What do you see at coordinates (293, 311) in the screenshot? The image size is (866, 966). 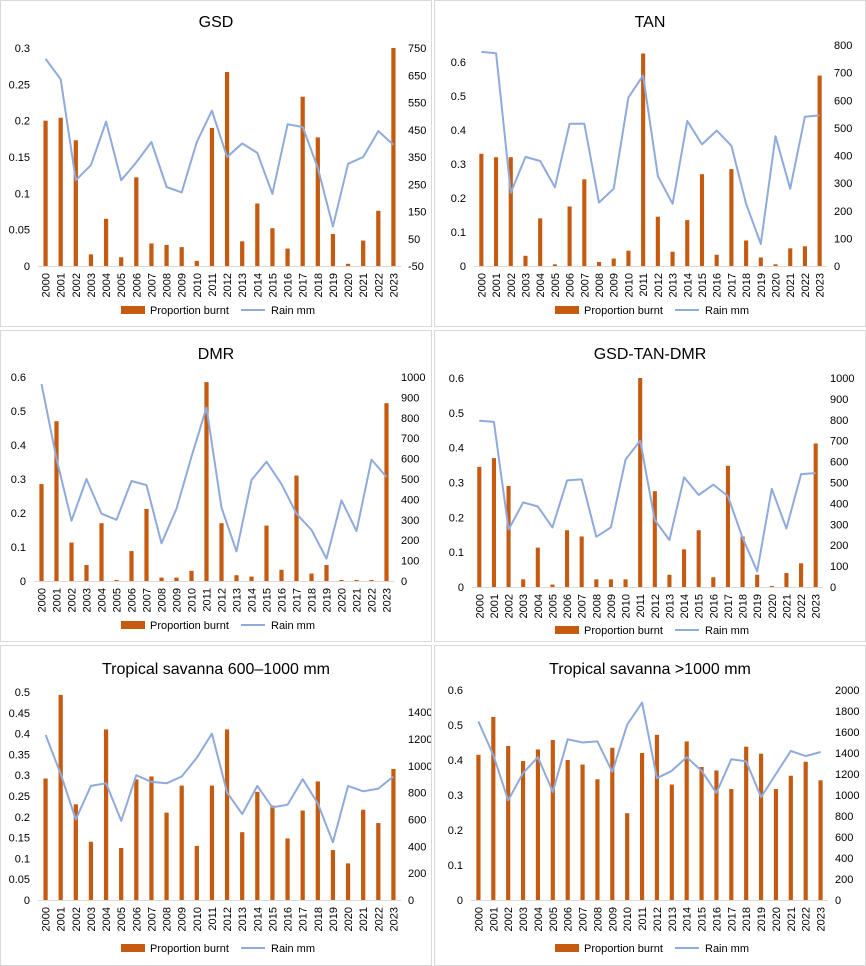 I see `legend-rain-mm: Rain mm` at bounding box center [293, 311].